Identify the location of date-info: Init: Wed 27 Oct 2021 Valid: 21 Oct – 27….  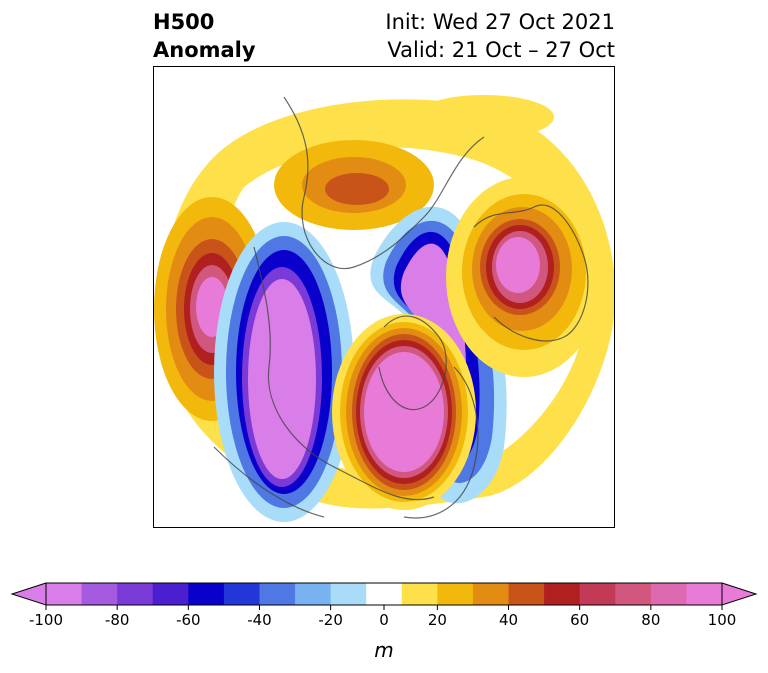
(500, 36).